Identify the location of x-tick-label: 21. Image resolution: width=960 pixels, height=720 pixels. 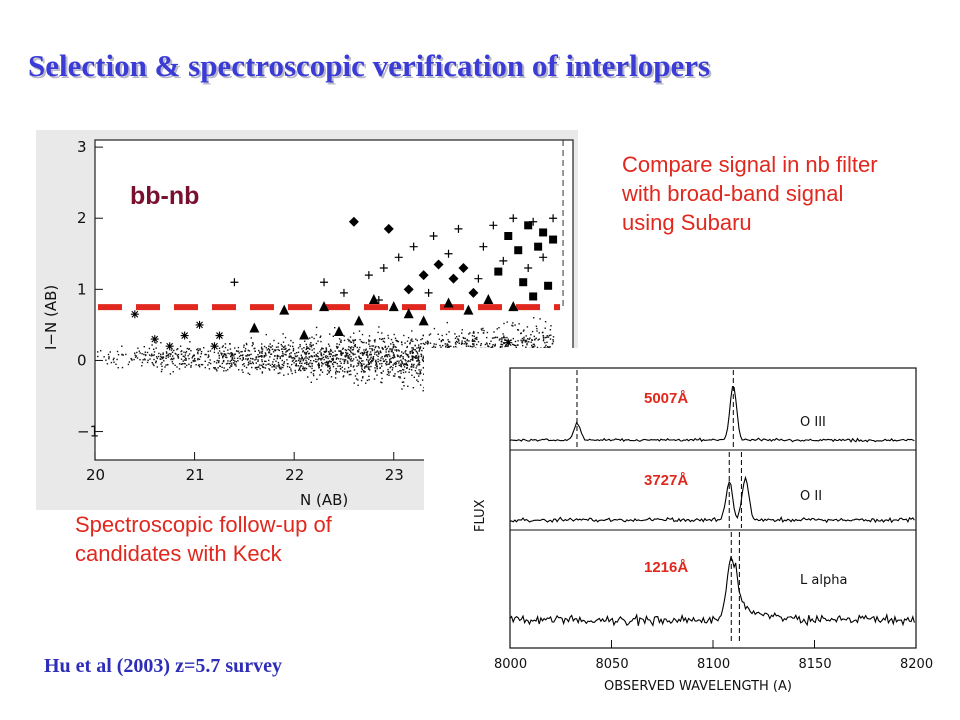
(195, 475).